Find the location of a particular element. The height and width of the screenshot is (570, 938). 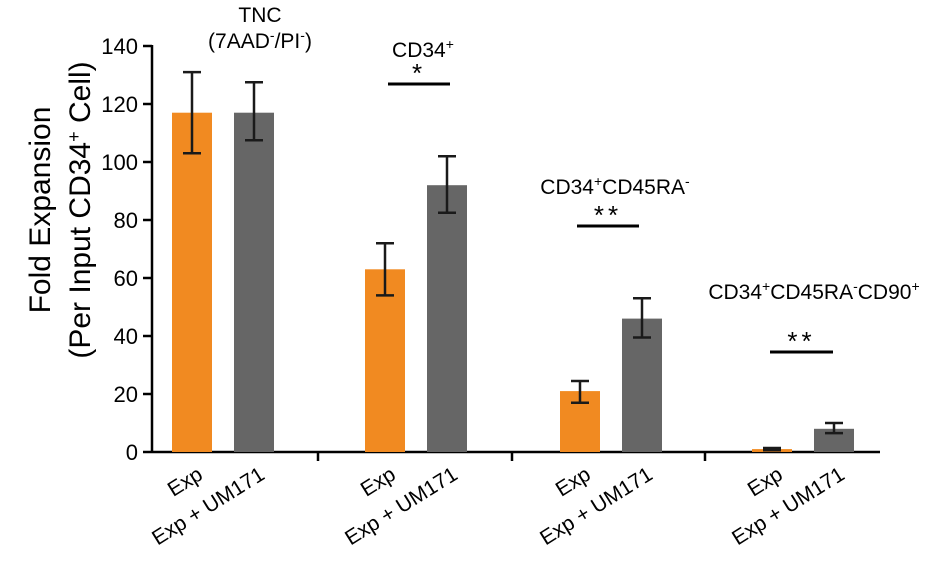

y-axis-title-line2: (Per Input CD34 is located at coordinates (80, 250).